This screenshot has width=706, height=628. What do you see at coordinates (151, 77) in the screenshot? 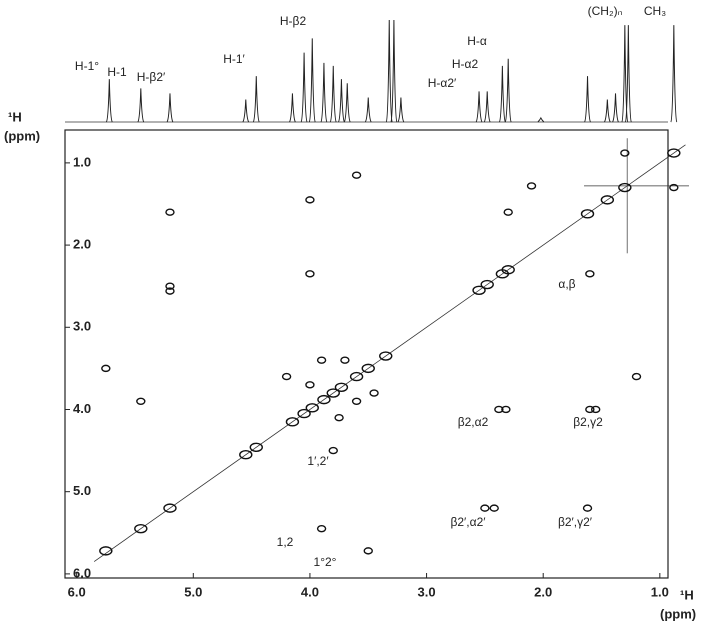
I see `peak-annotation: H-β2′` at bounding box center [151, 77].